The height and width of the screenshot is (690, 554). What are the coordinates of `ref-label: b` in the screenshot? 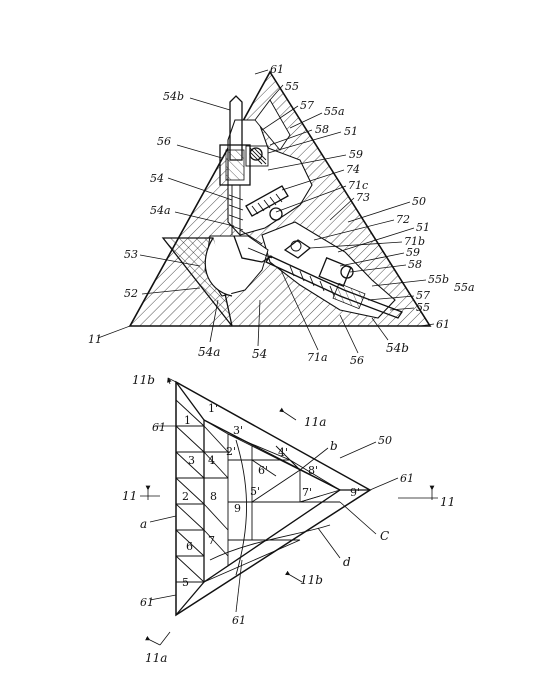 It's located at (334, 446).